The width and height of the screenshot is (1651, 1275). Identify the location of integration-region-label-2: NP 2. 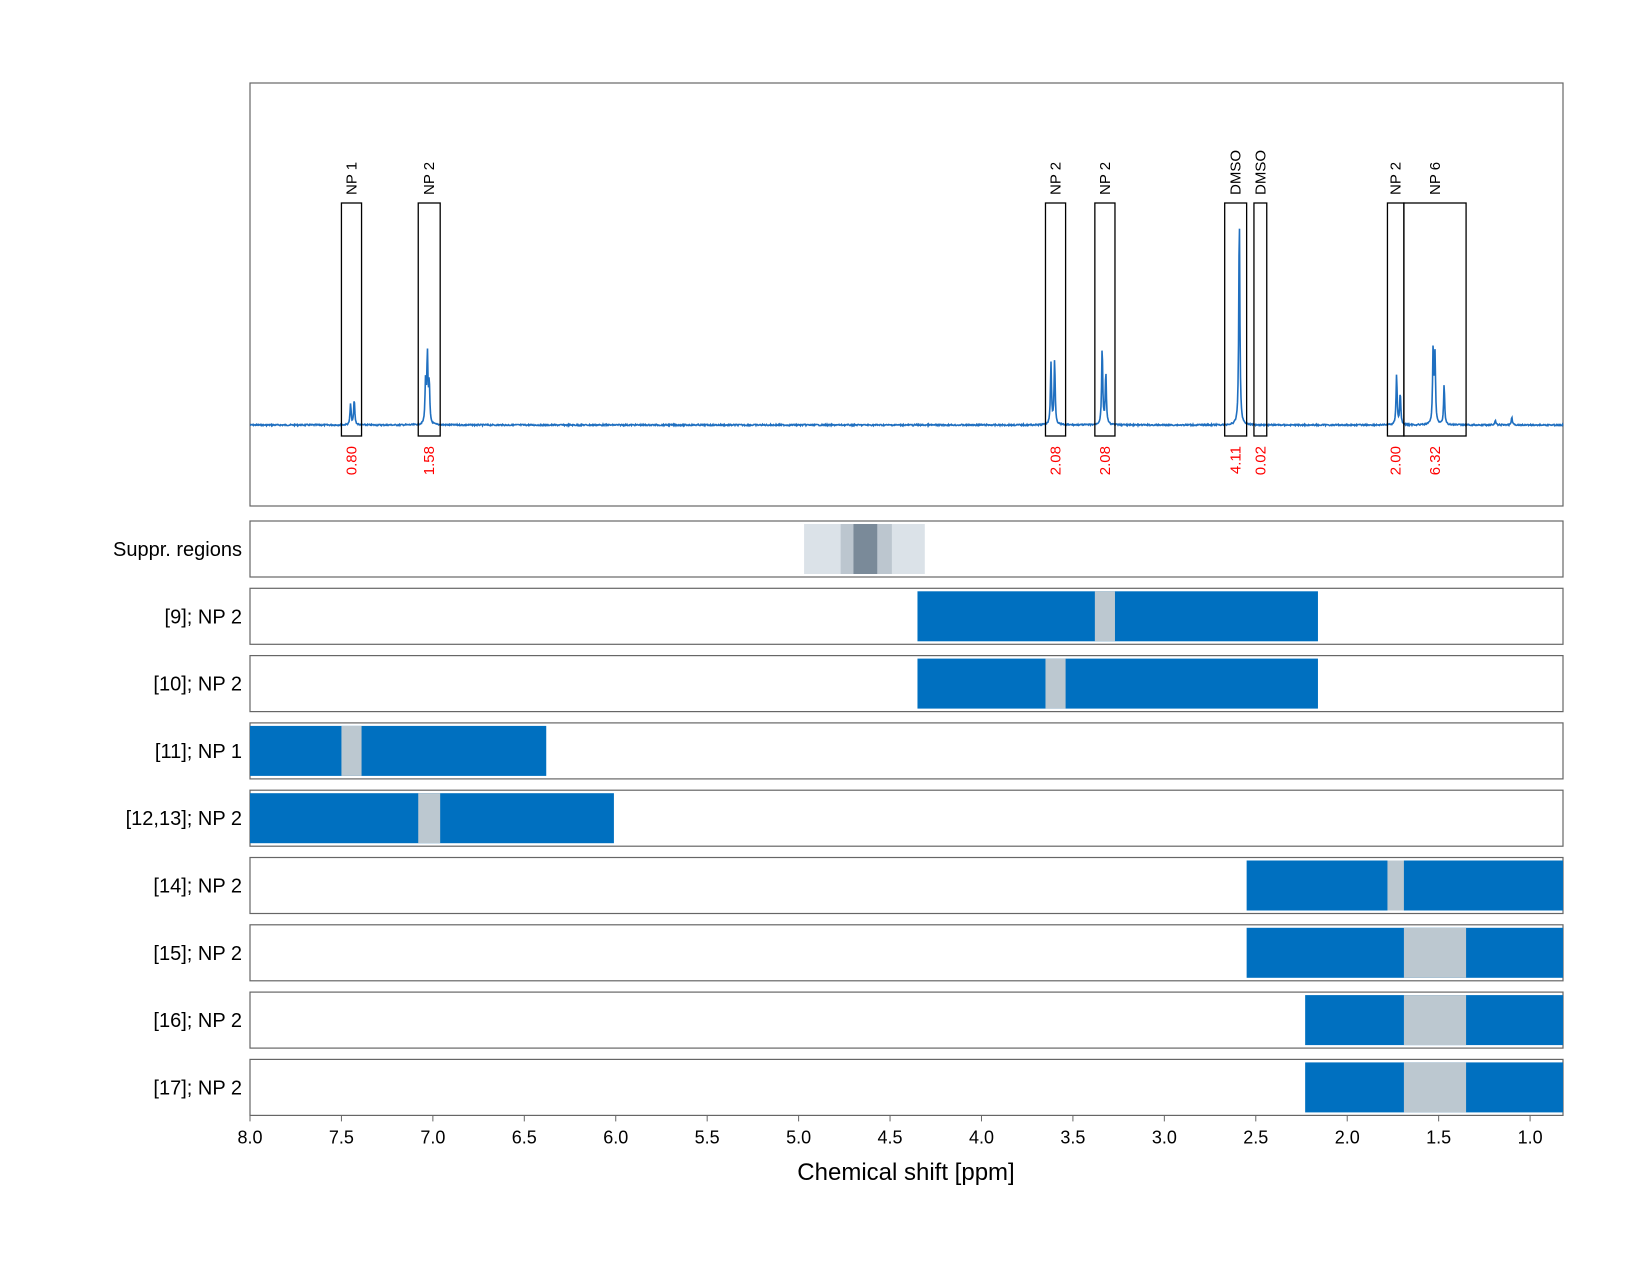
(1056, 178).